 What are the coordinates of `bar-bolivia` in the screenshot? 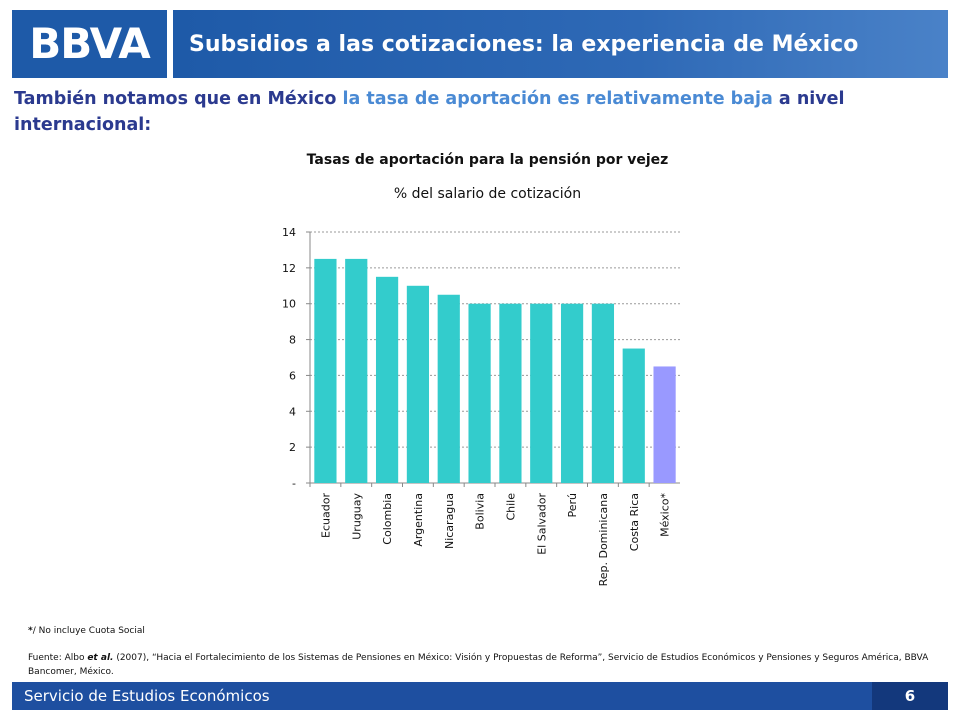 It's located at (479, 393).